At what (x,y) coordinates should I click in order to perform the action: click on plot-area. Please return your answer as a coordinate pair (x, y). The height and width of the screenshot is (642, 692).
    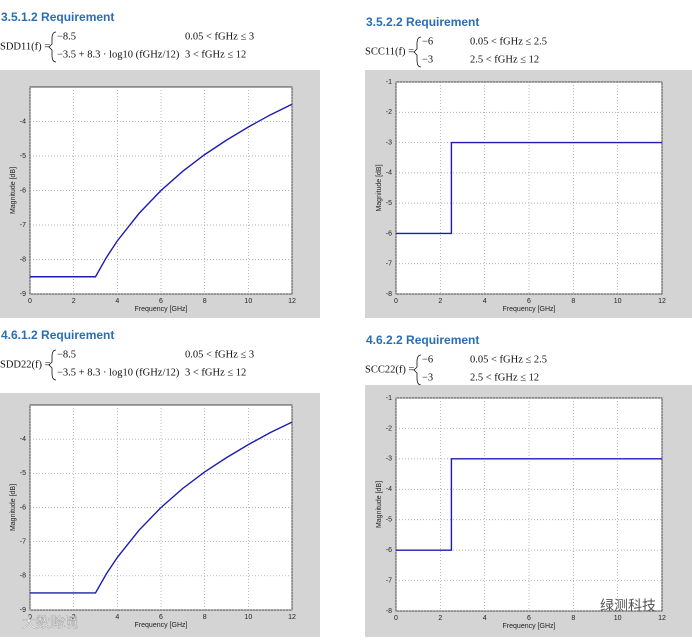
    Looking at the image, I should click on (529, 504).